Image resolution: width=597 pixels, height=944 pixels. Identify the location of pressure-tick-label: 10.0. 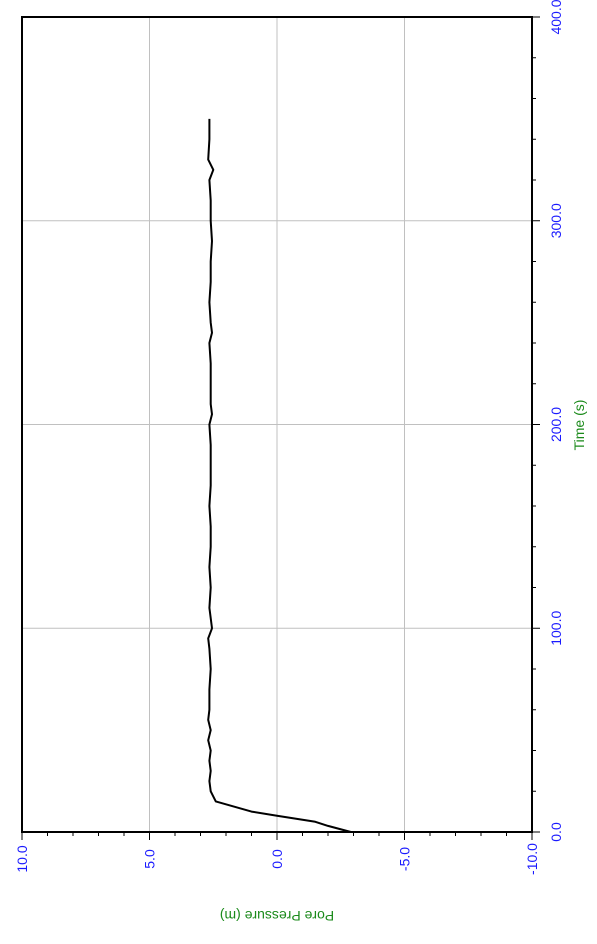
(22, 858).